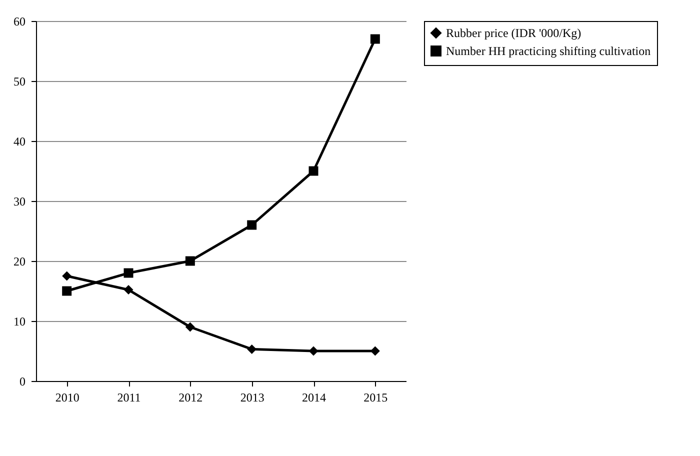  What do you see at coordinates (314, 397) in the screenshot?
I see `x-tick-label: 2014` at bounding box center [314, 397].